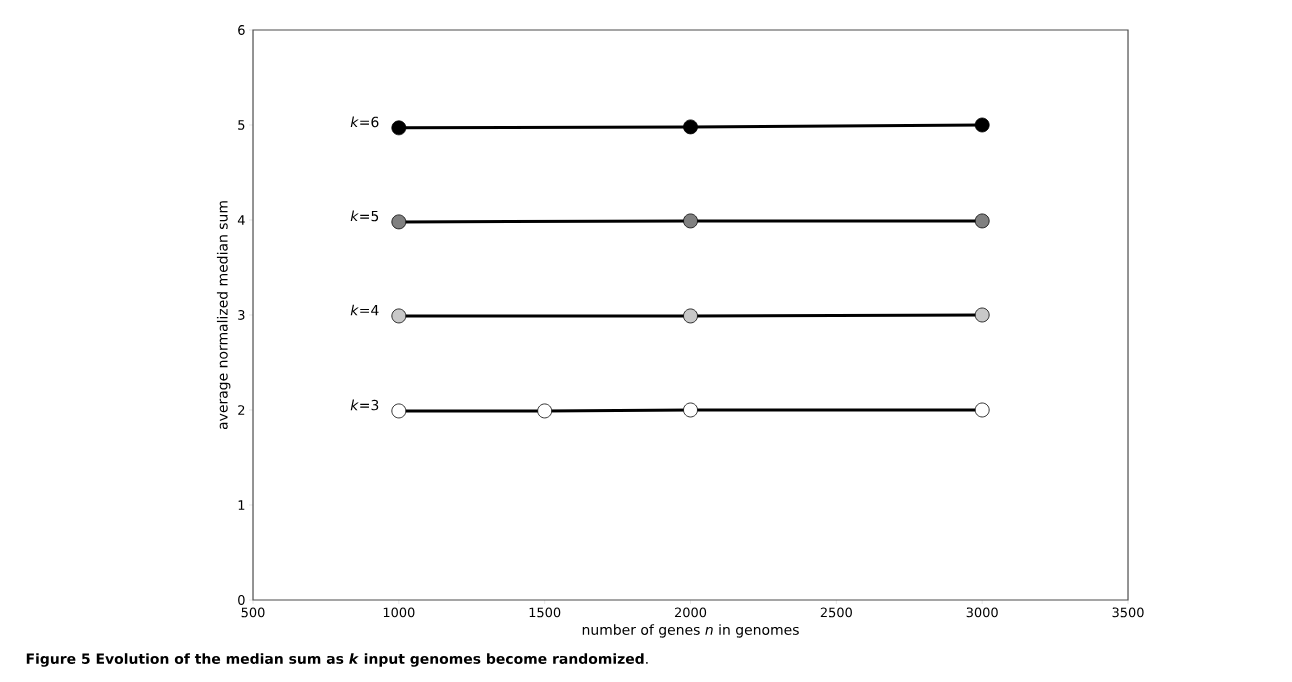 Image resolution: width=1292 pixels, height=682 pixels. What do you see at coordinates (253, 612) in the screenshot?
I see `x-tick-label: 500` at bounding box center [253, 612].